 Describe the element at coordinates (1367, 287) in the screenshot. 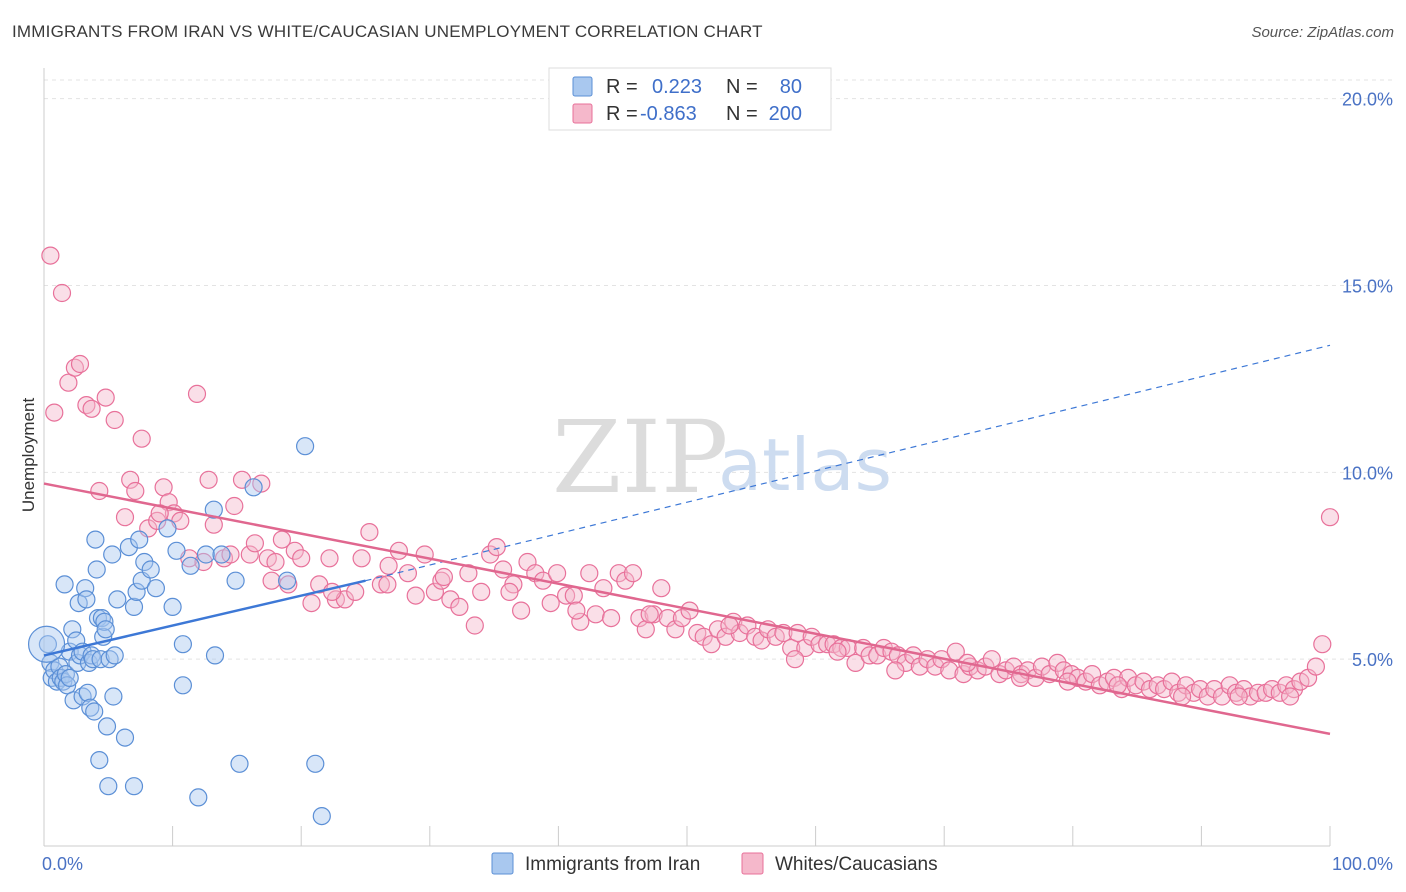

I see `y-tick-label-2: 15.0%` at that location.